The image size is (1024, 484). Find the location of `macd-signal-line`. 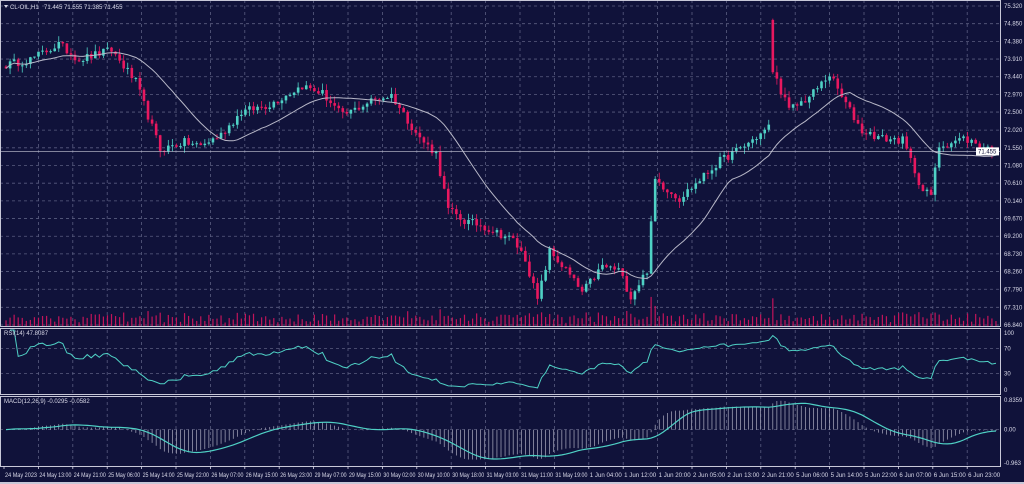

macd-signal-line is located at coordinates (501, 431).